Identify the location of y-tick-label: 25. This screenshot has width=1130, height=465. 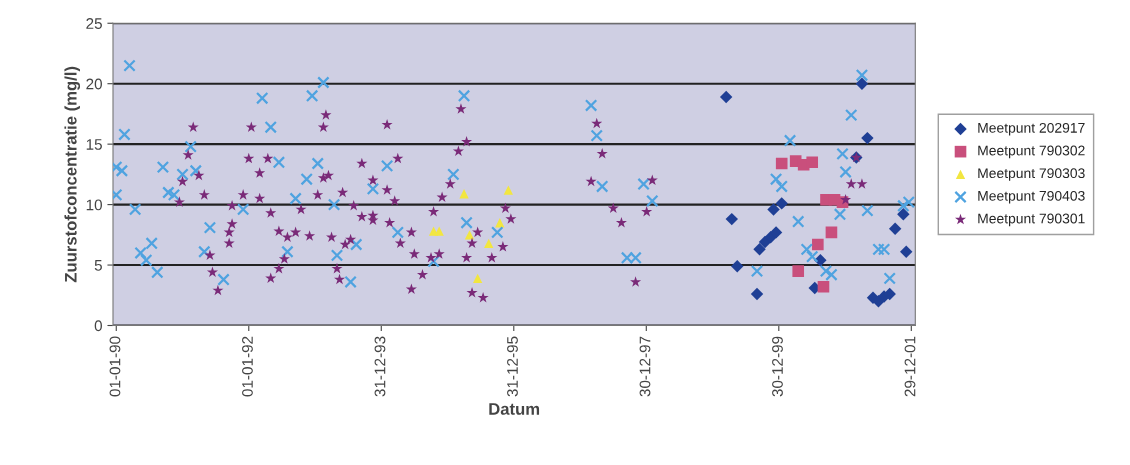
(94, 23).